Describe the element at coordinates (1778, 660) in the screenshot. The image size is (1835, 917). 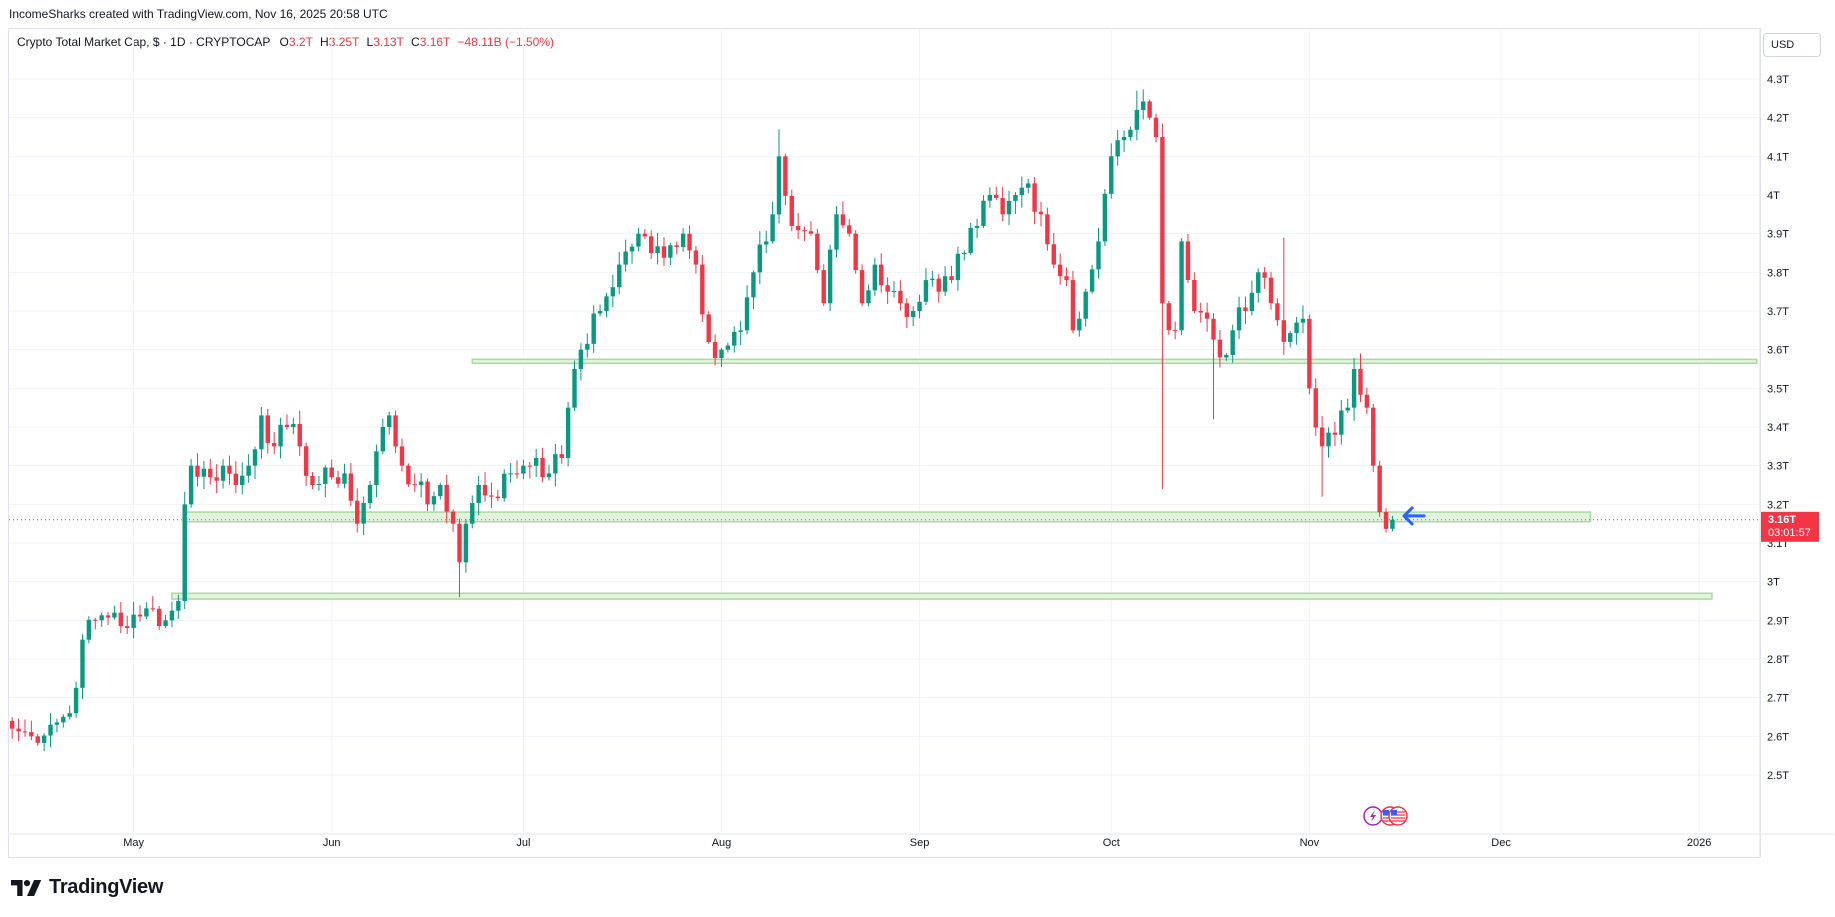
I see `y-tick-label: 2.8T` at that location.